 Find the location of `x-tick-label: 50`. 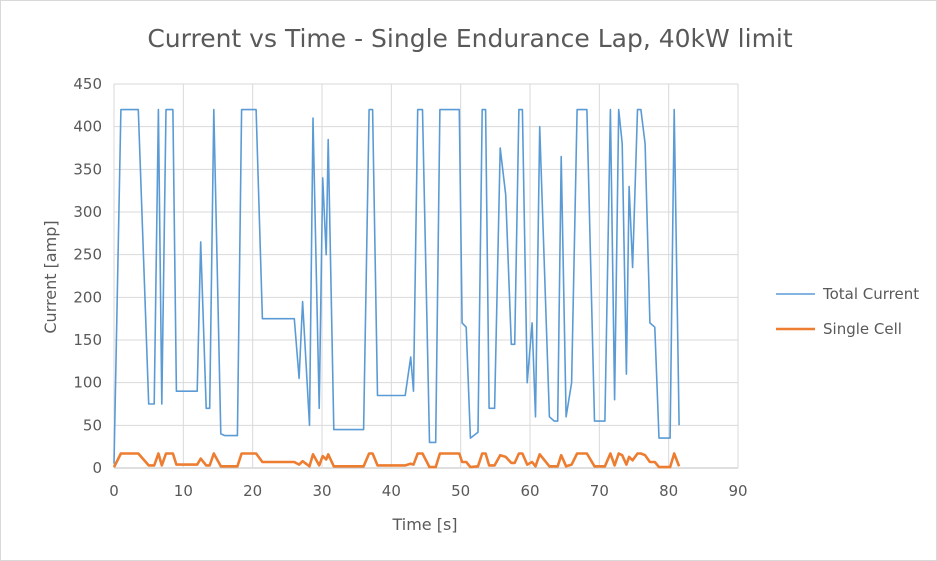

x-tick-label: 50 is located at coordinates (460, 491).